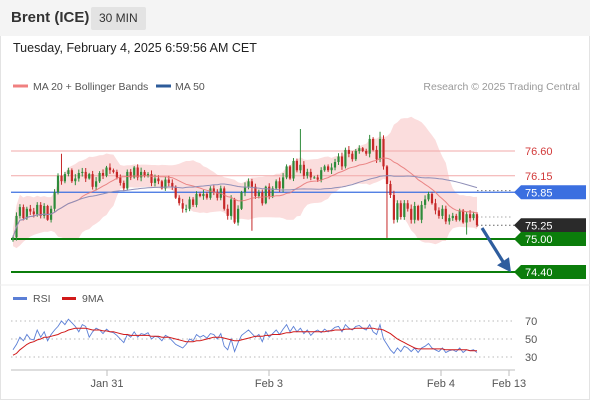  I want to click on level-label-74.40: 74.40, so click(539, 273).